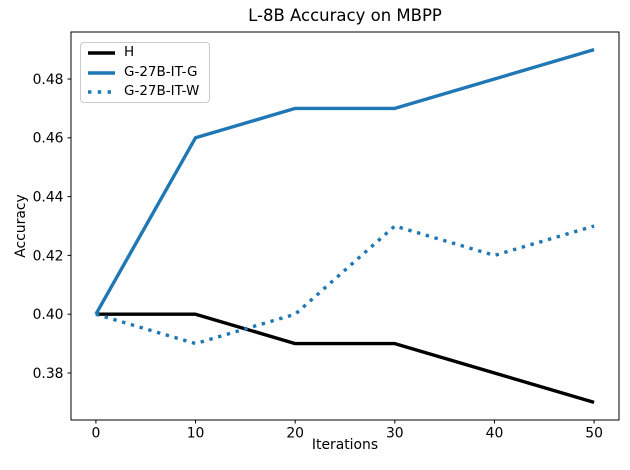  I want to click on y-tick-label: 0.40, so click(48, 315).